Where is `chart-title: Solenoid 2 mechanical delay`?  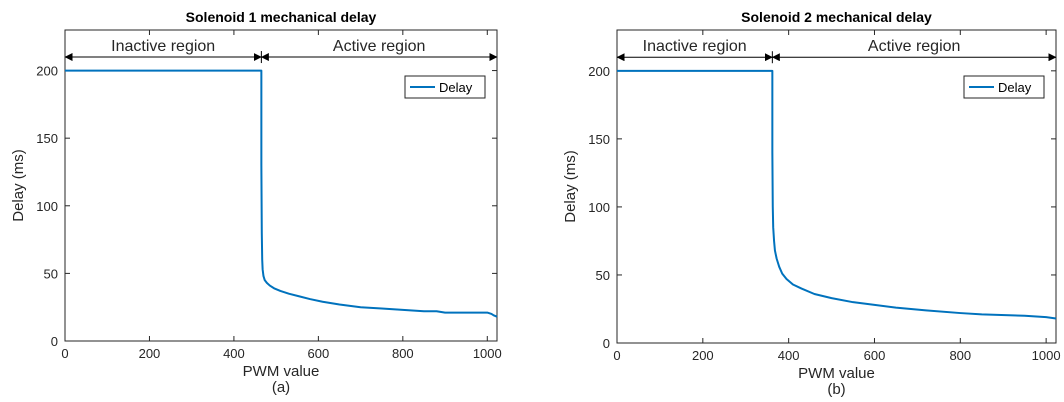 chart-title: Solenoid 2 mechanical delay is located at coordinates (836, 17).